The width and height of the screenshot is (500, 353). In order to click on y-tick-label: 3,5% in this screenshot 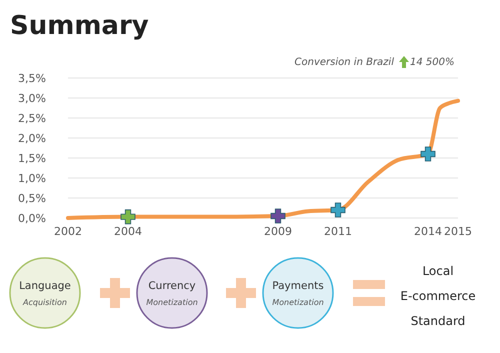, I will do `click(32, 78)`.